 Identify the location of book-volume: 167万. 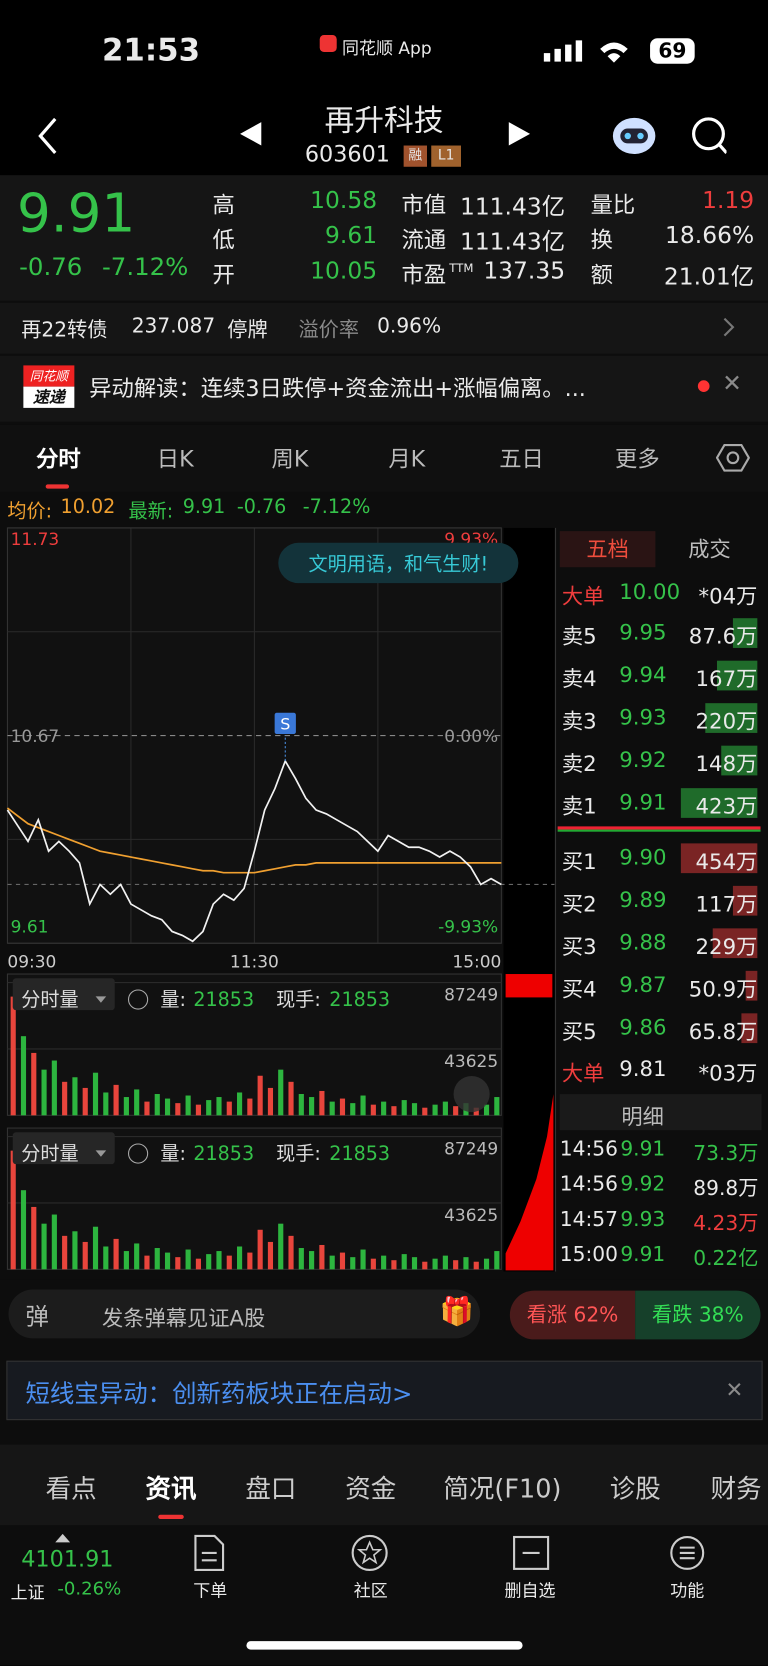
(726, 678).